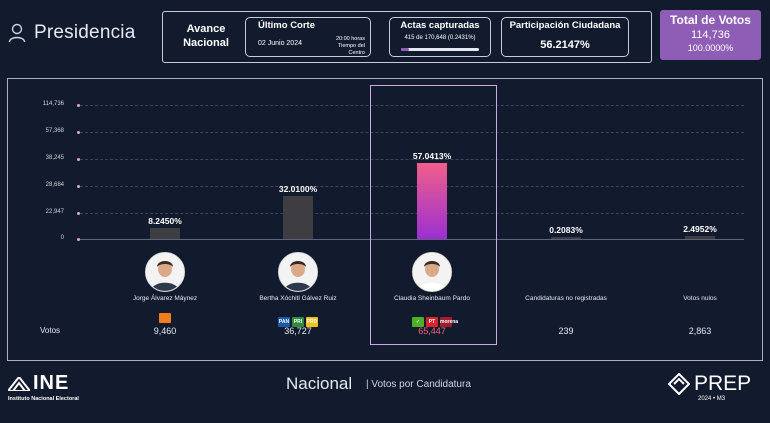 The width and height of the screenshot is (770, 423). What do you see at coordinates (298, 331) in the screenshot?
I see `vote-count: 36,727` at bounding box center [298, 331].